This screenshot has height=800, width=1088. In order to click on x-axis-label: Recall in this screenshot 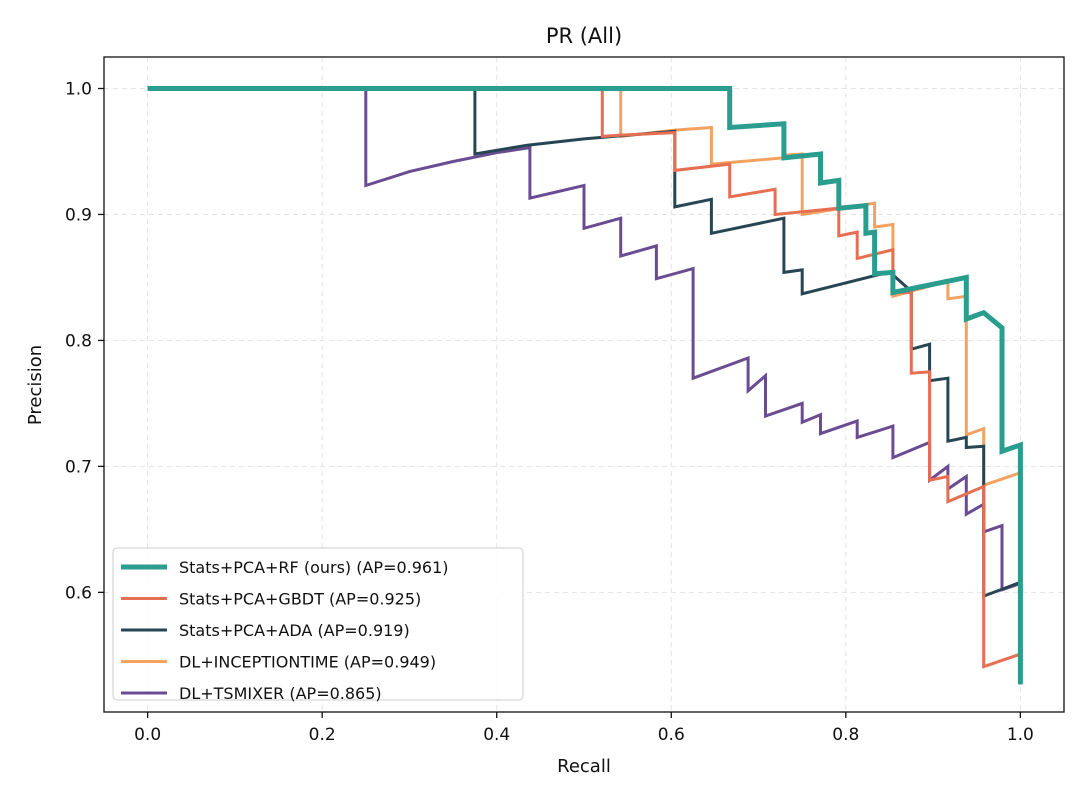, I will do `click(584, 766)`.